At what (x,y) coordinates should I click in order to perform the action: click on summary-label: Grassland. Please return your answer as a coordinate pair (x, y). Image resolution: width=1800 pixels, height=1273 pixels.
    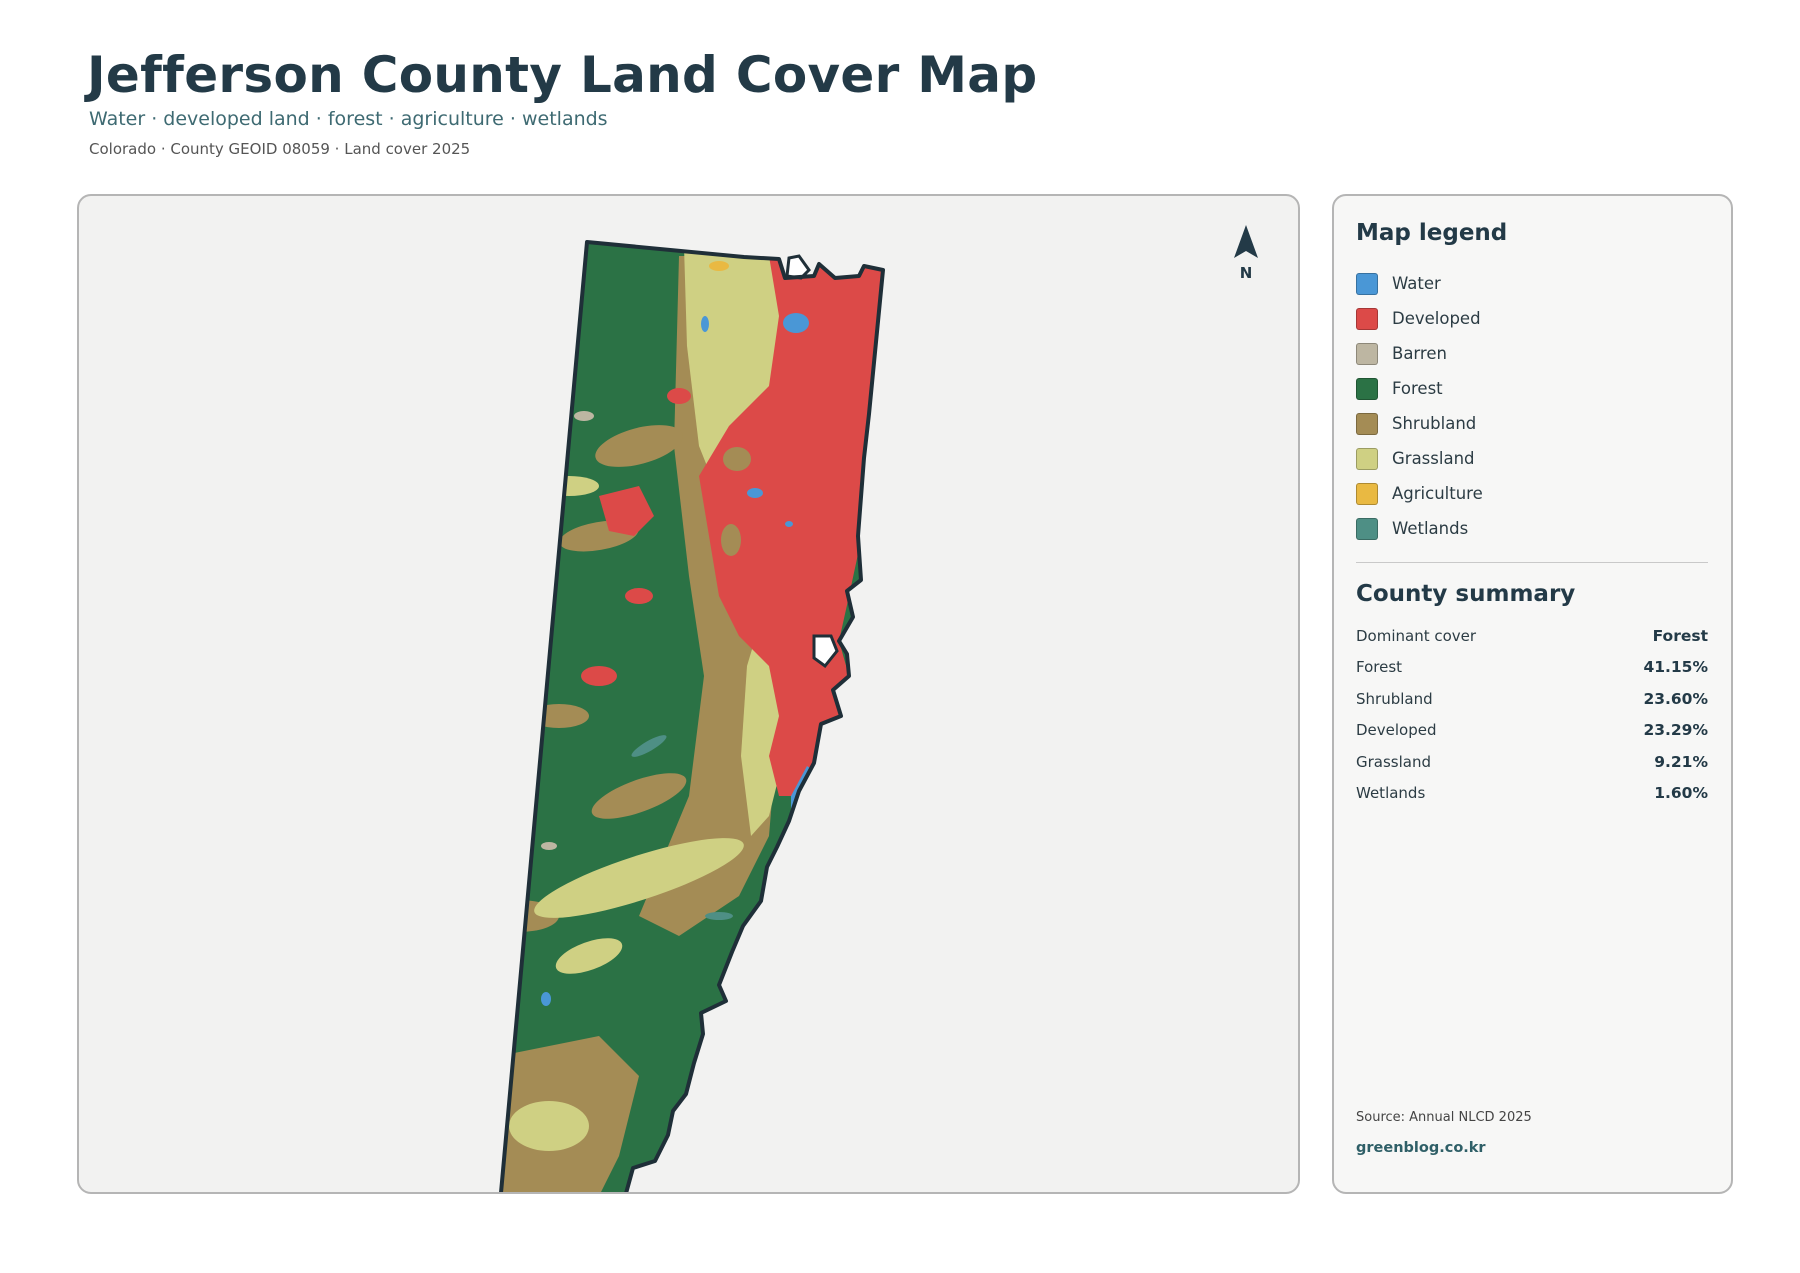
    Looking at the image, I should click on (1393, 761).